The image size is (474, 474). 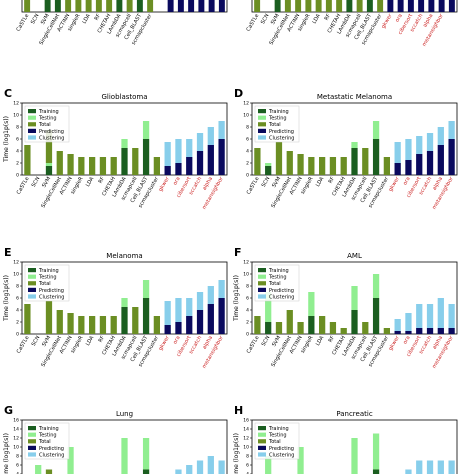 What do you see at coordinates (17, 176) in the screenshot?
I see `y-tick-label: 0` at bounding box center [17, 176].